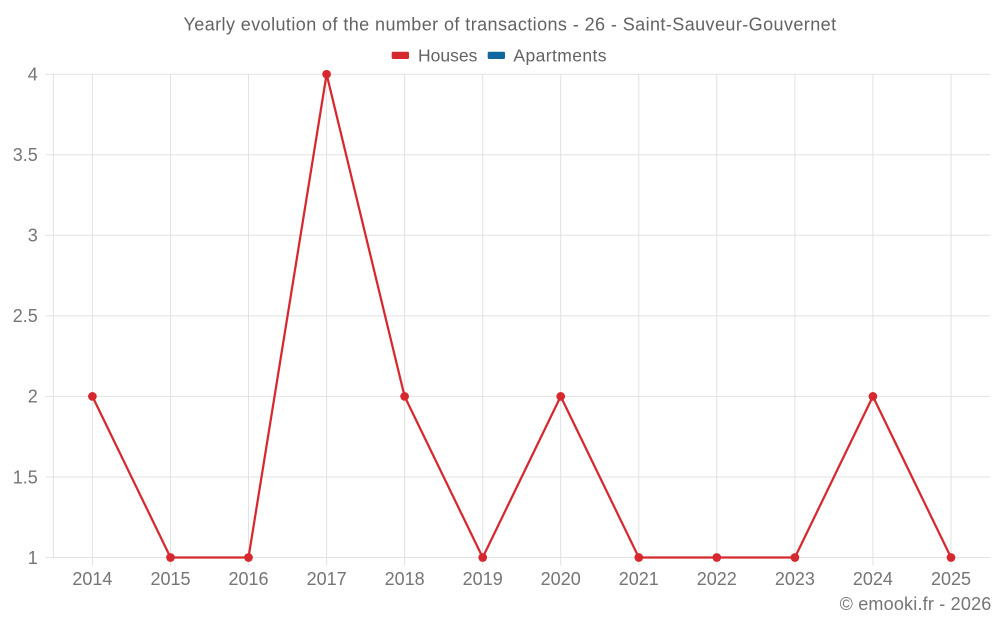 The image size is (1000, 625). What do you see at coordinates (795, 579) in the screenshot?
I see `svg-text: 2023` at bounding box center [795, 579].